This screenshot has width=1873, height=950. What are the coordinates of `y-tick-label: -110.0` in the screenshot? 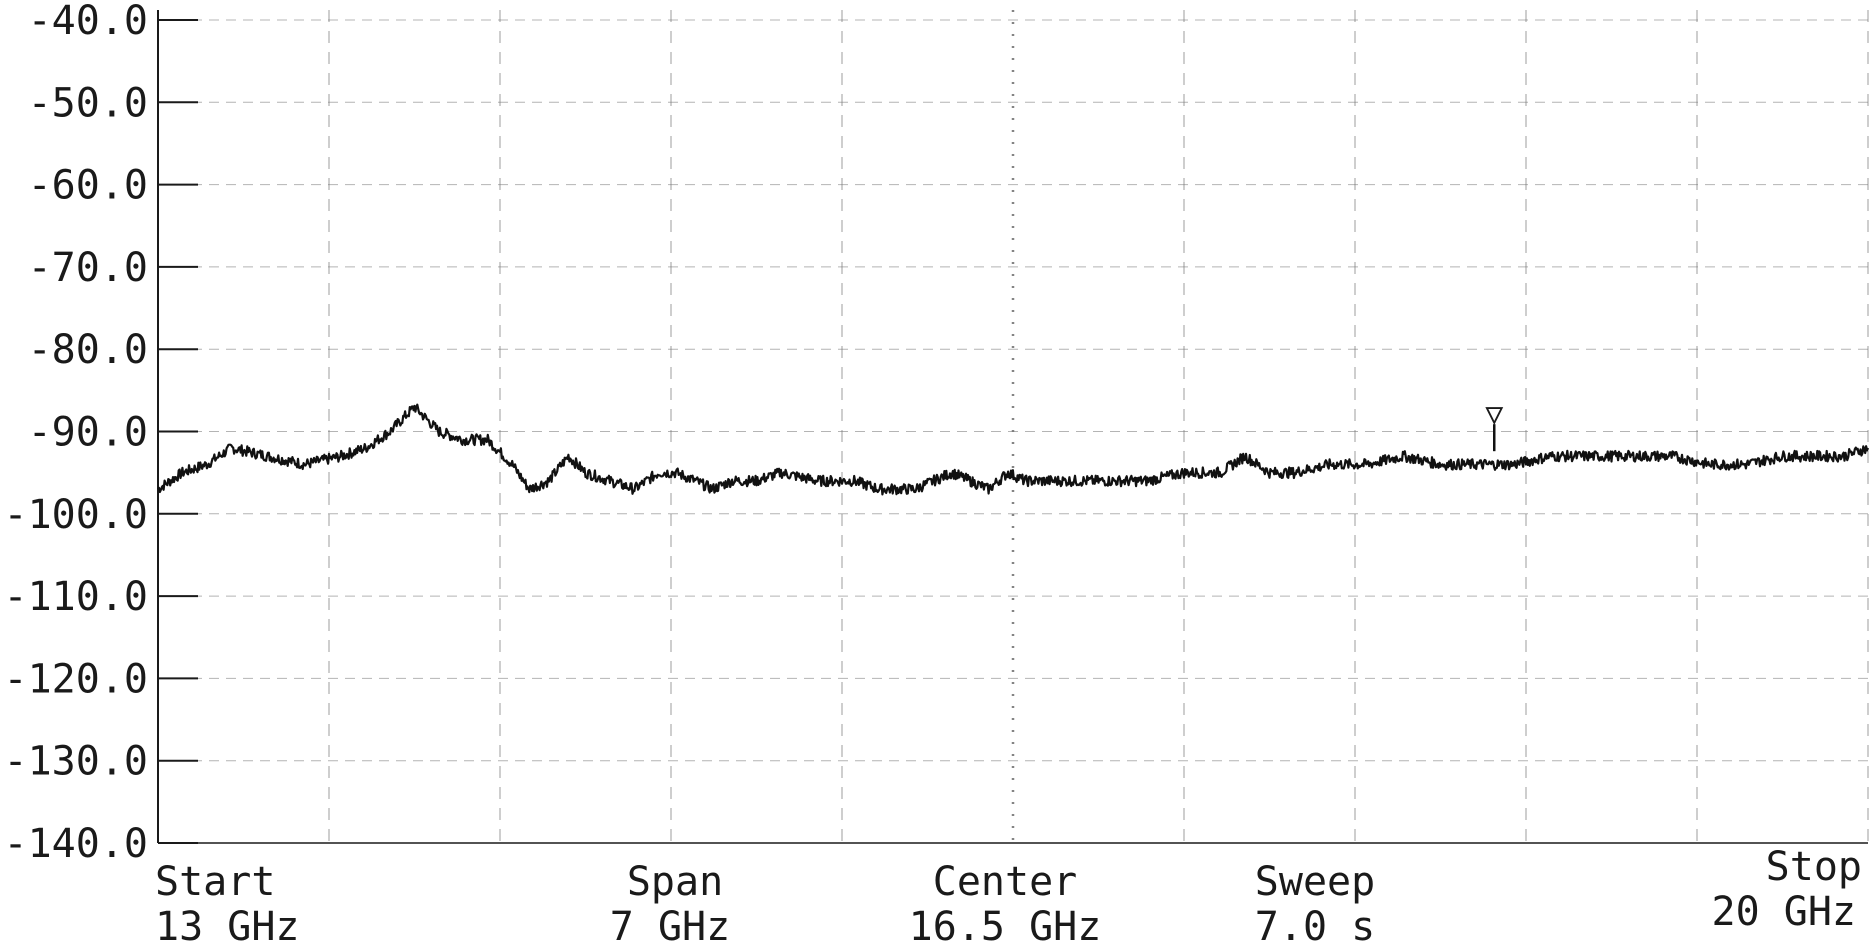 It's located at (76, 597).